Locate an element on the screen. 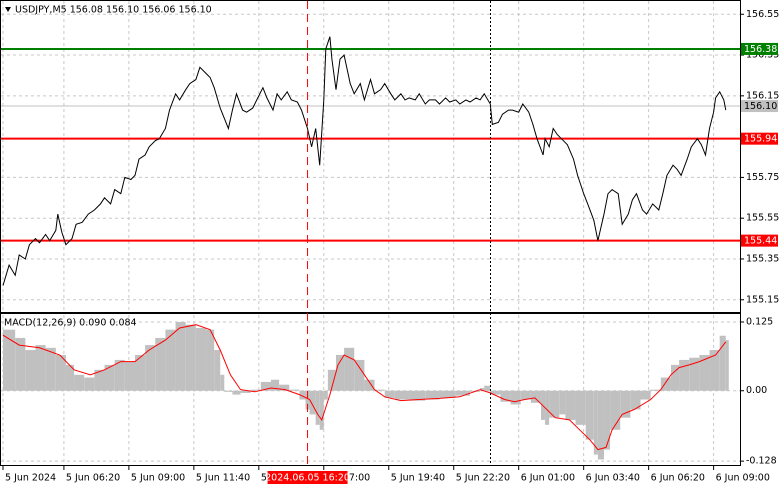 This screenshot has height=489, width=781. level-label: 156.38 is located at coordinates (760, 49).